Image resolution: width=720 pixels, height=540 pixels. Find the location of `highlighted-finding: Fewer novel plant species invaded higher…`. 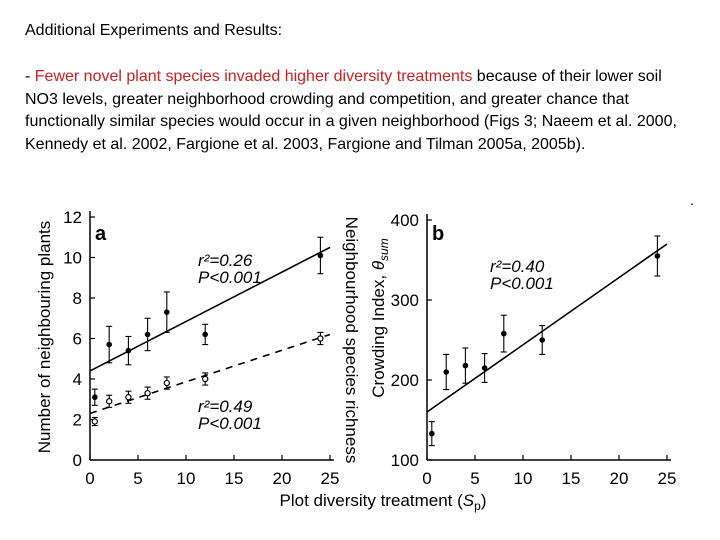

highlighted-finding: Fewer novel plant species invaded higher… is located at coordinates (253, 76).